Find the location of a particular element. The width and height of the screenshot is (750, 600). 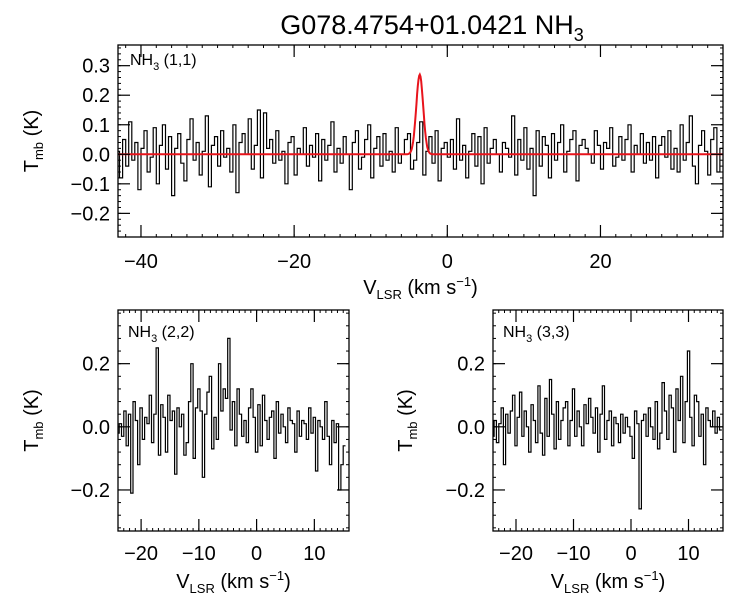

y-tick-label: 0.3 is located at coordinates (96, 67).